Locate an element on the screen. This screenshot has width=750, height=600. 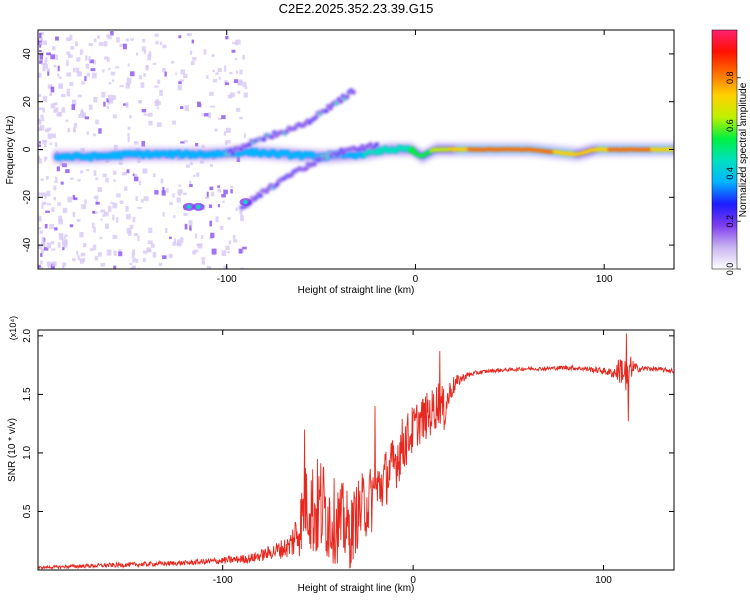
upper-branch is located at coordinates (290, 122).